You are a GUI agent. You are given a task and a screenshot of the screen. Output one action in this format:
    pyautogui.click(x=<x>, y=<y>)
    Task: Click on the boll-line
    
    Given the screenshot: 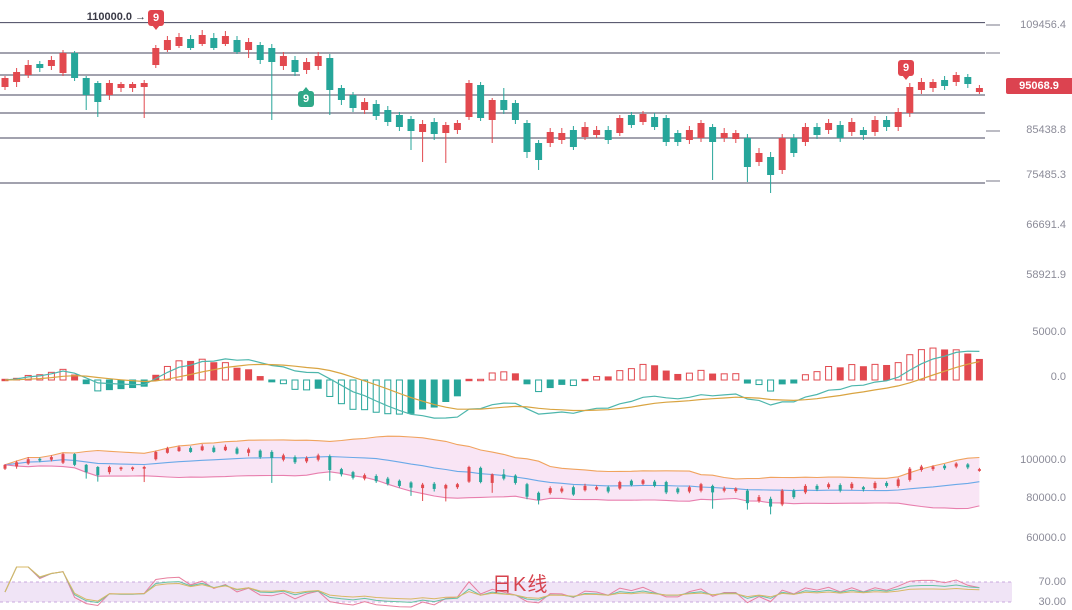 What is the action you would take?
    pyautogui.click(x=492, y=487)
    